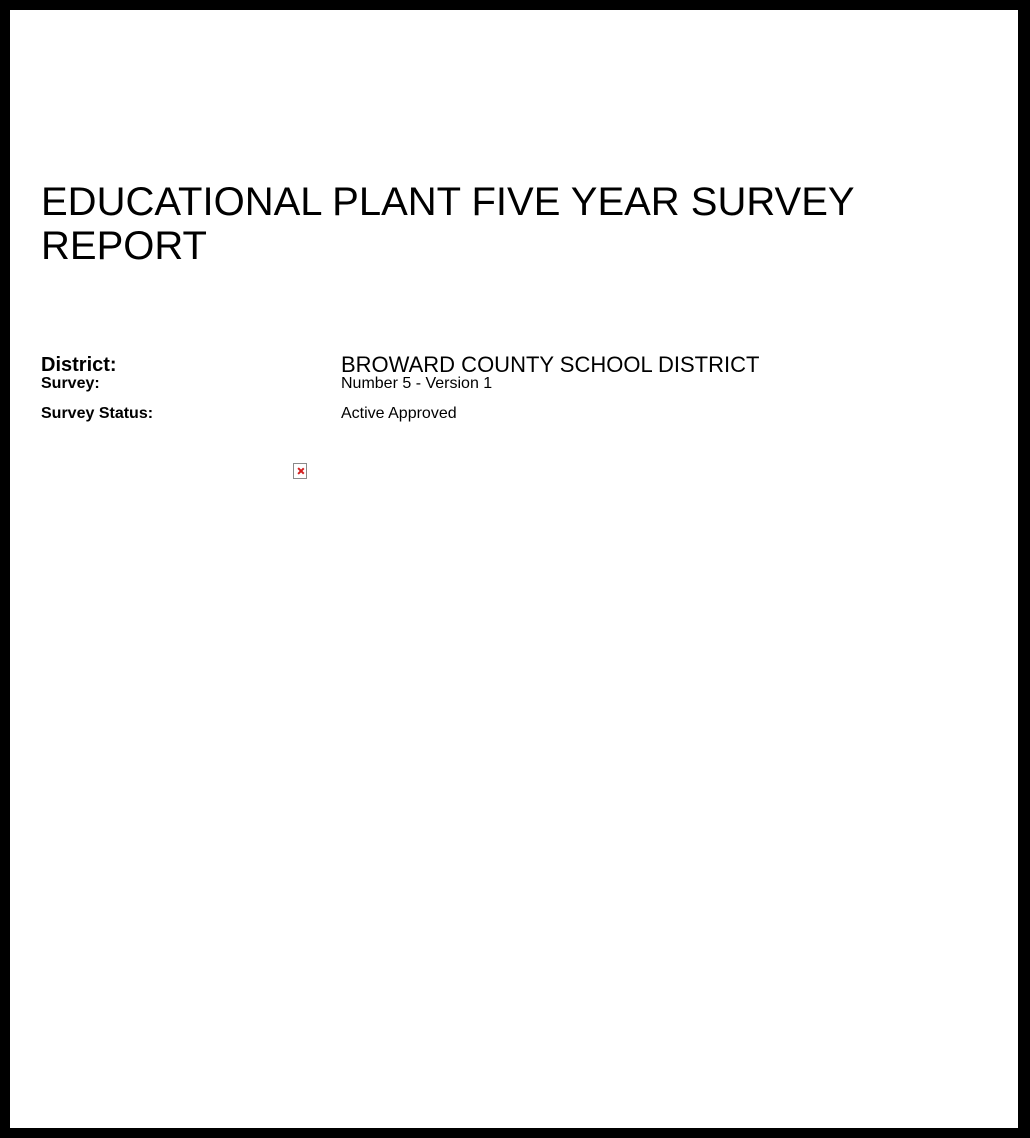 Image resolution: width=1030 pixels, height=1138 pixels. What do you see at coordinates (491, 414) in the screenshot?
I see `survey-status-row: Survey Status: Active Approved` at bounding box center [491, 414].